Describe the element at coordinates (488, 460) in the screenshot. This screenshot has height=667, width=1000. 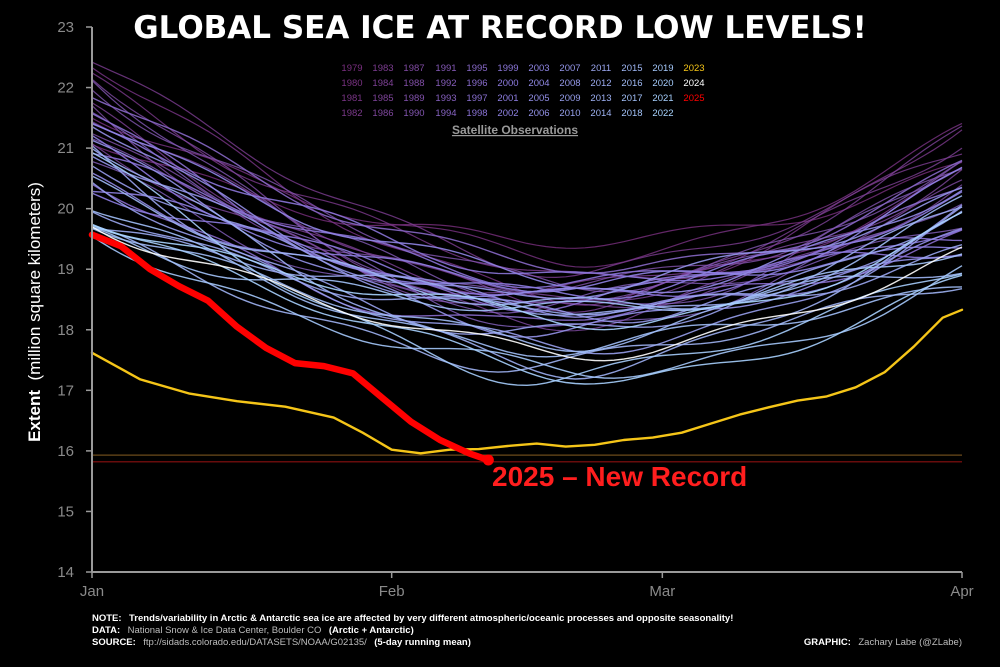
I see `series-endpoint-2025` at that location.